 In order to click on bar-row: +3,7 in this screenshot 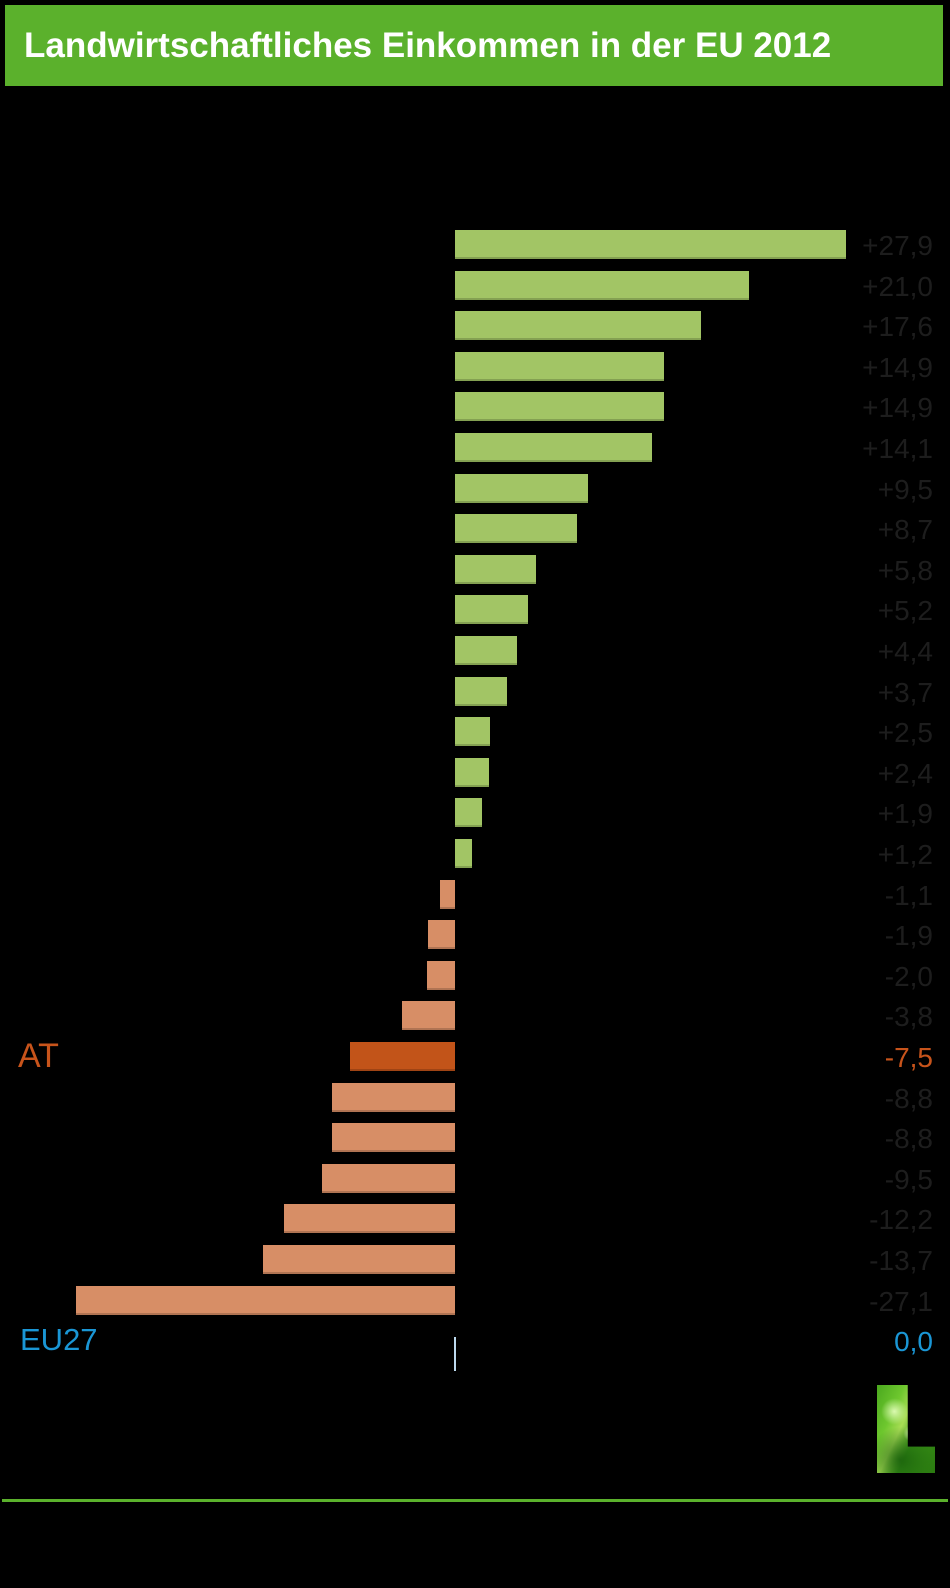, I will do `click(475, 692)`.